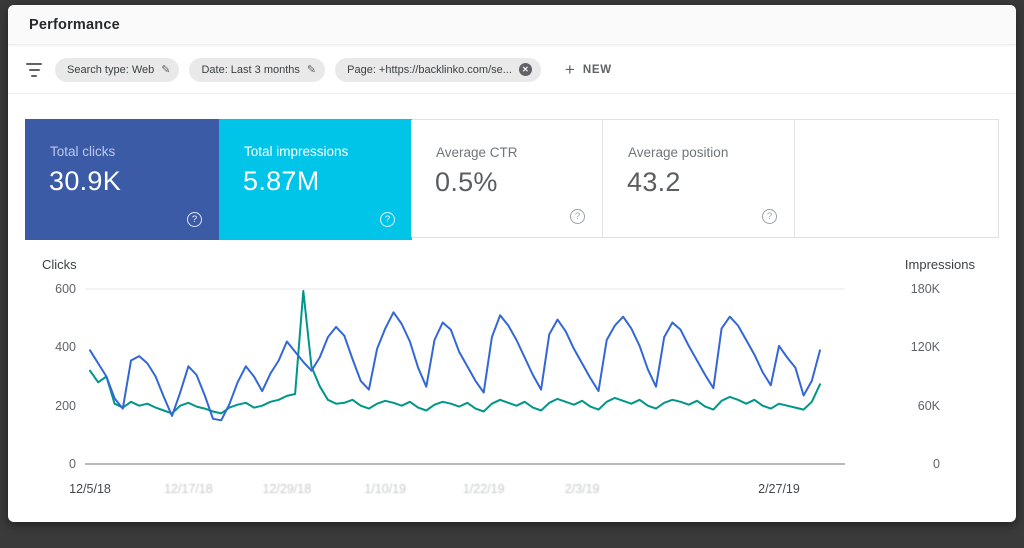  Describe the element at coordinates (250, 69) in the screenshot. I see `filter-chip-label: Date: Last 3 months` at that location.